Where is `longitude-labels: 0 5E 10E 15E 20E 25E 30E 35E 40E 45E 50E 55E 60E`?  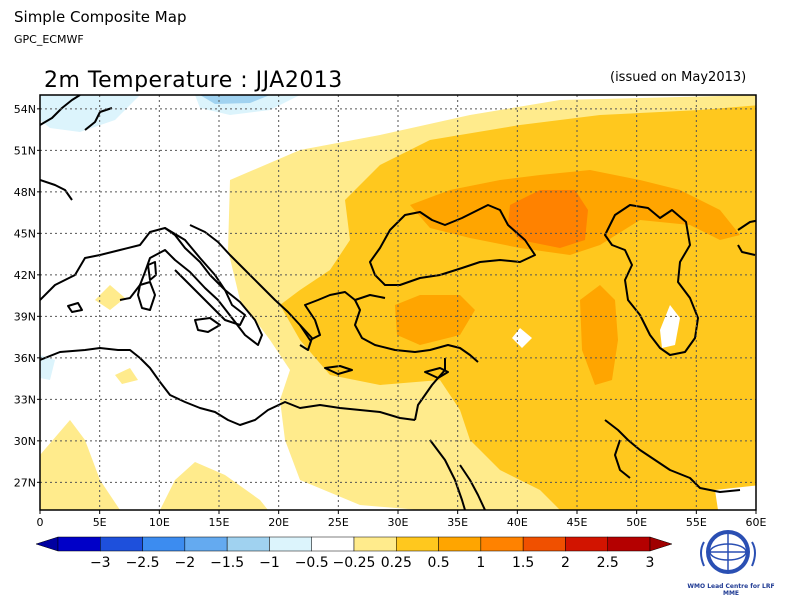 longitude-labels: 0 5E 10E 15E 20E 25E 30E 35E 40E 45E 50E 55E 60E is located at coordinates (402, 519).